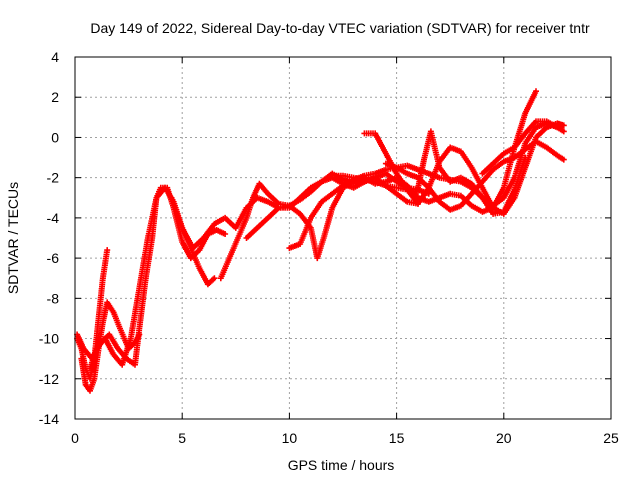 This screenshot has width=640, height=480. I want to click on x-tick-label: 10, so click(290, 438).